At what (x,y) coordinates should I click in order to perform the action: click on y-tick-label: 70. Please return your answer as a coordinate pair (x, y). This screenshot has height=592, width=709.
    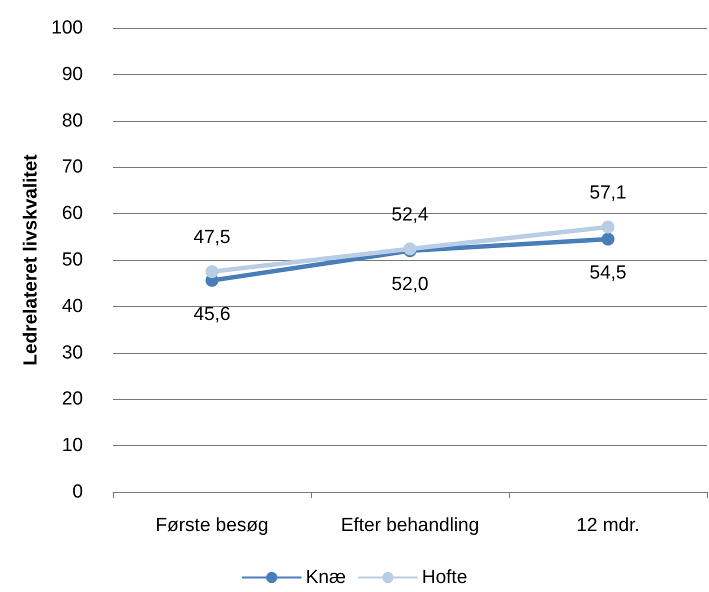
    Looking at the image, I should click on (72, 167).